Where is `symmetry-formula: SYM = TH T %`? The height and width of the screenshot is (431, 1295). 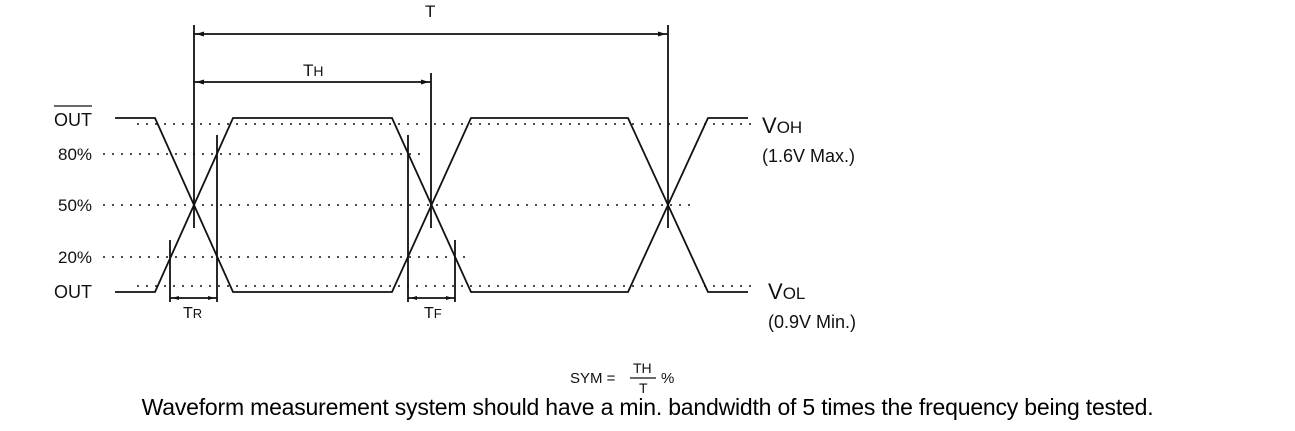 symmetry-formula: SYM = TH T % is located at coordinates (622, 378).